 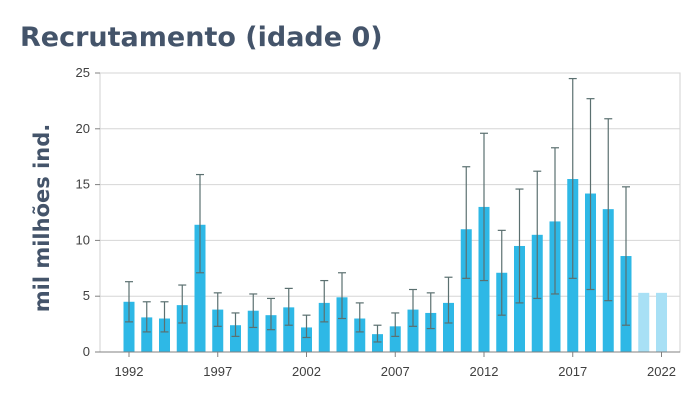 What do you see at coordinates (395, 371) in the screenshot?
I see `x-tick-label: 2007` at bounding box center [395, 371].